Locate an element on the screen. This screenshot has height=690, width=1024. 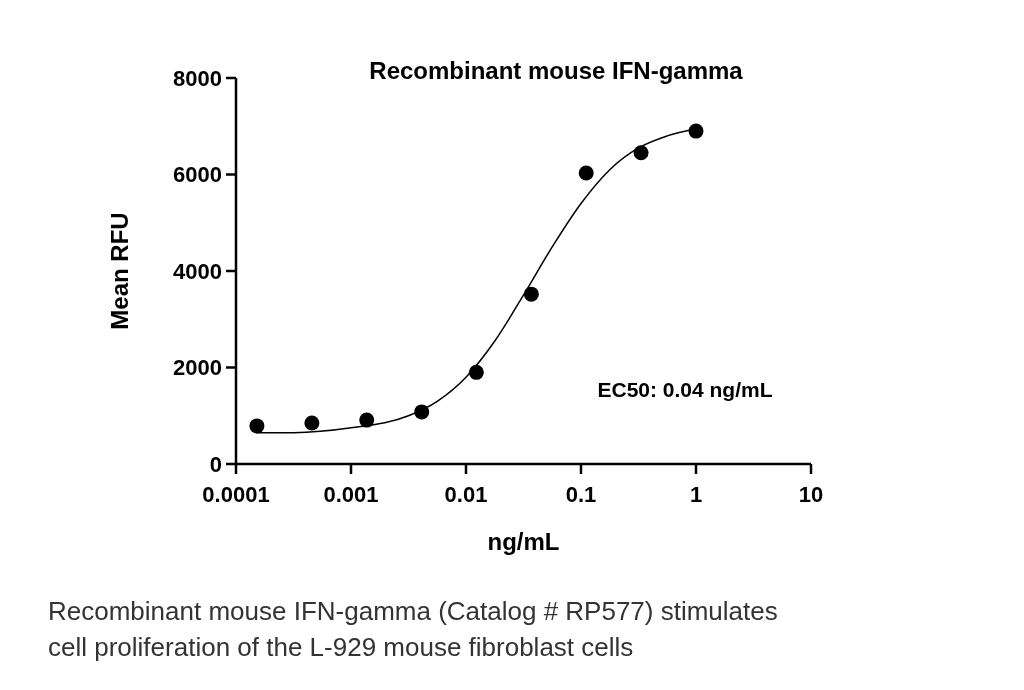
x-tick-label: 10 is located at coordinates (811, 494).